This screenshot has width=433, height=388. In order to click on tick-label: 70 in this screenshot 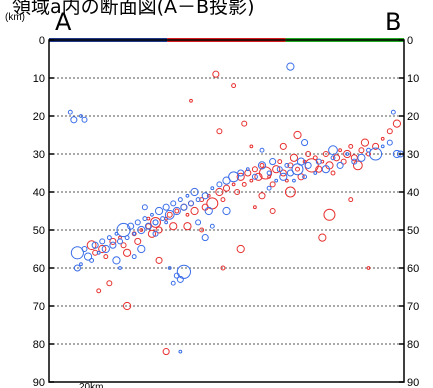, I will do `click(413, 307)`.